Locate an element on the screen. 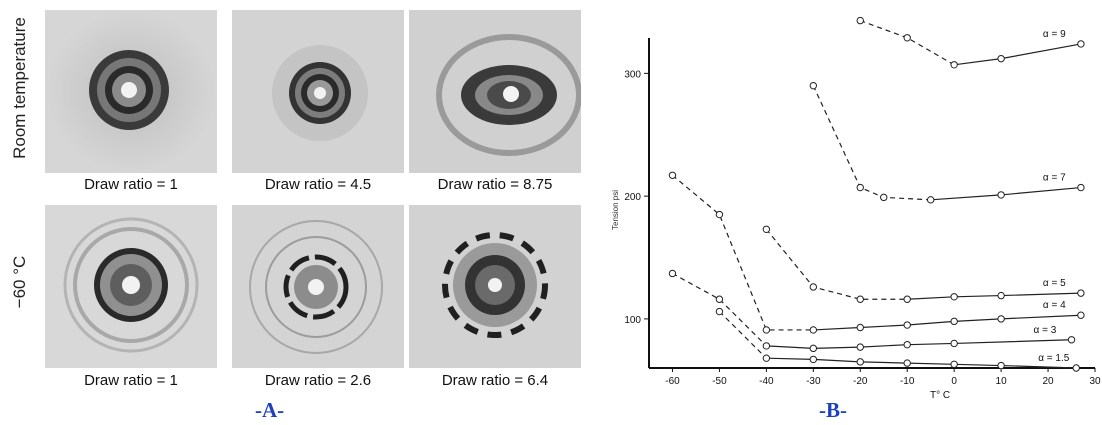 Image resolution: width=1102 pixels, height=425 pixels. row-label-minus-60c: −60 °C is located at coordinates (19, 282).